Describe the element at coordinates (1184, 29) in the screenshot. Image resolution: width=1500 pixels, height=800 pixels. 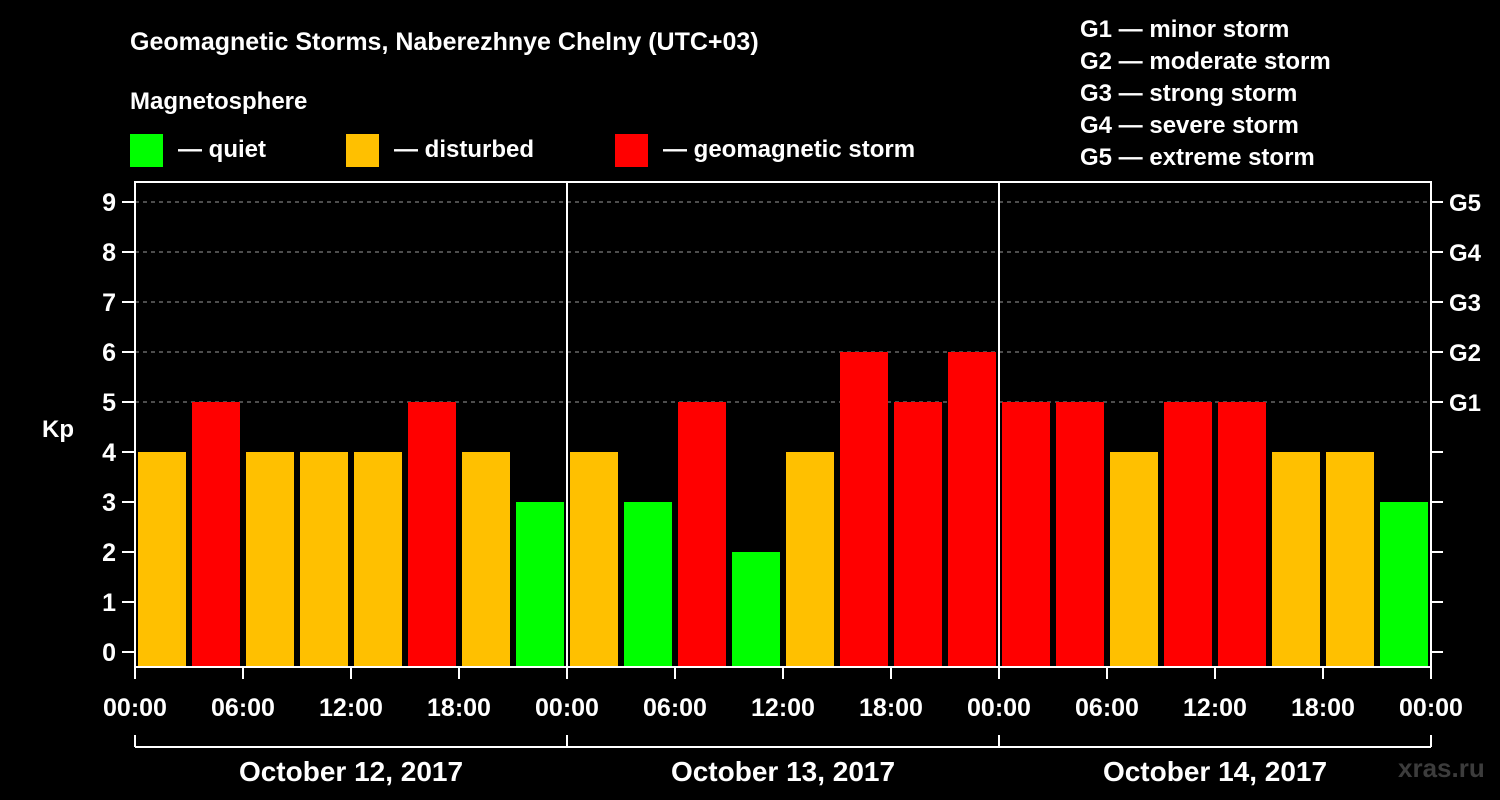
I see `storm-scale-item: G1 — minor storm` at that location.